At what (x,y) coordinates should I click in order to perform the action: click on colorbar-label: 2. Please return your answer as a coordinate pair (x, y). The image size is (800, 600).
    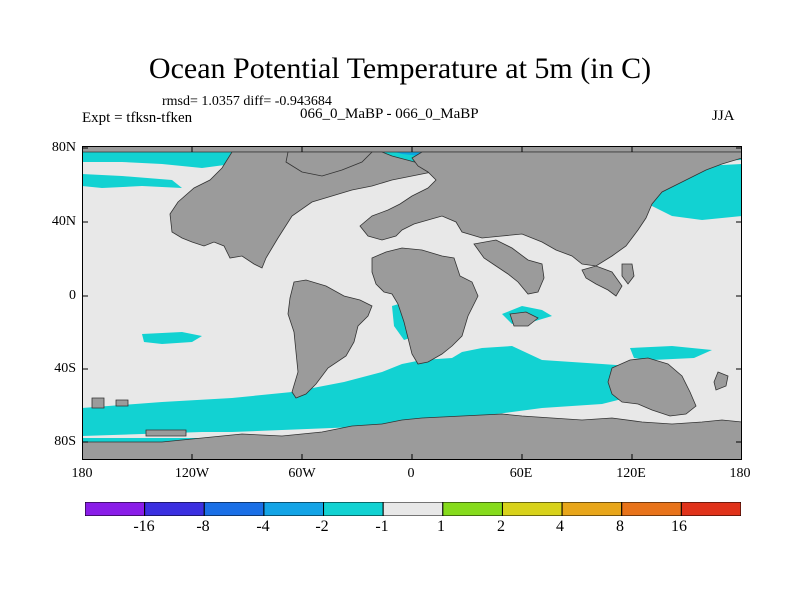
    Looking at the image, I should click on (501, 526).